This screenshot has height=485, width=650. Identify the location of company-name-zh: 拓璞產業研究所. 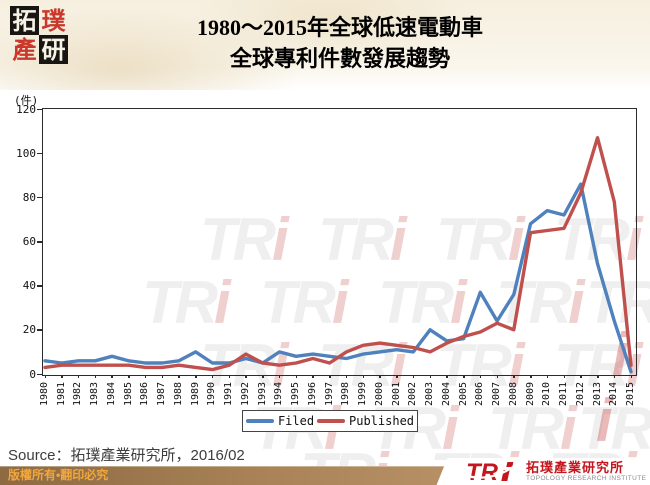
(575, 467).